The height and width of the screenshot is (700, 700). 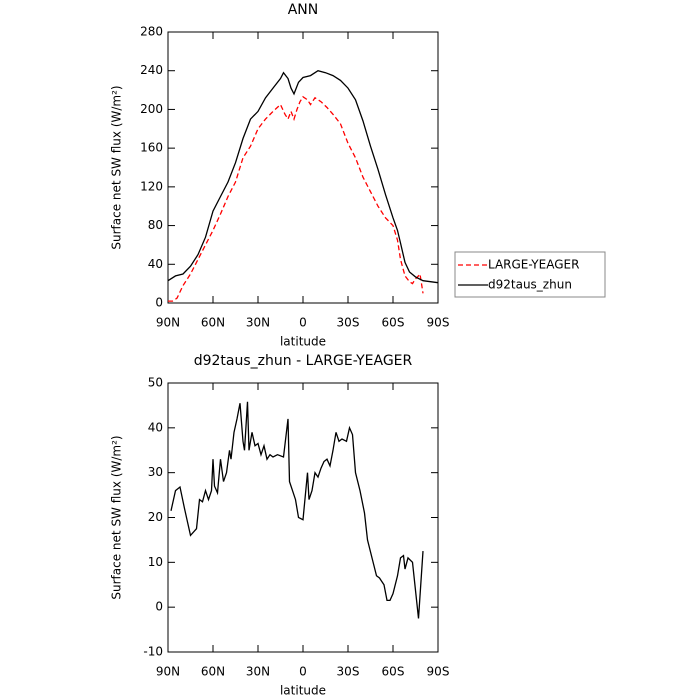 What do you see at coordinates (151, 32) in the screenshot?
I see `y-tick-label: 280` at bounding box center [151, 32].